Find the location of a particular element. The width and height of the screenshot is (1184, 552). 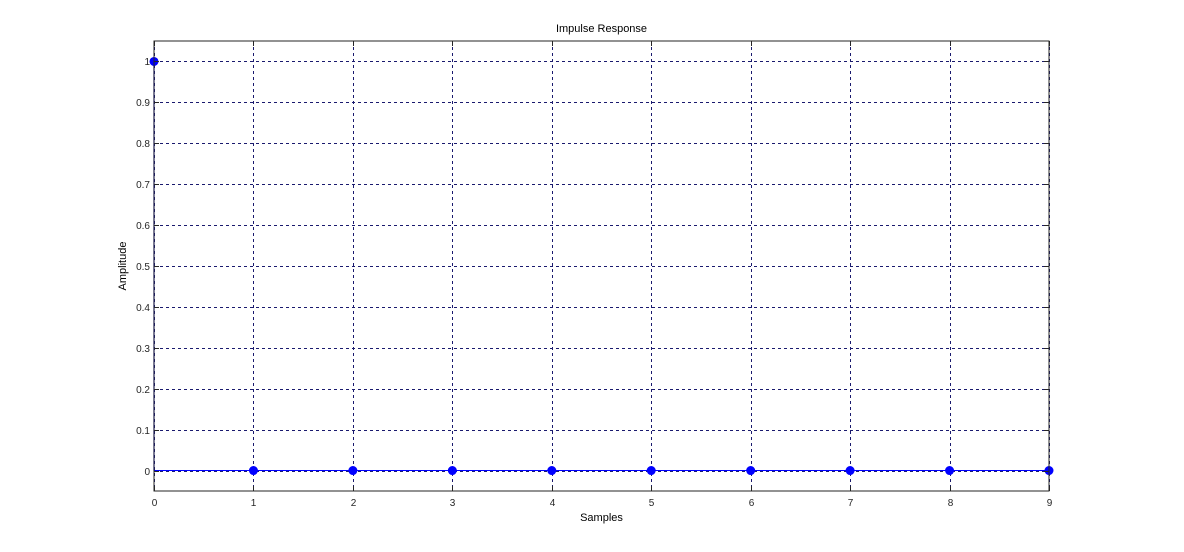

x-tick-label-0: 0 is located at coordinates (155, 503).